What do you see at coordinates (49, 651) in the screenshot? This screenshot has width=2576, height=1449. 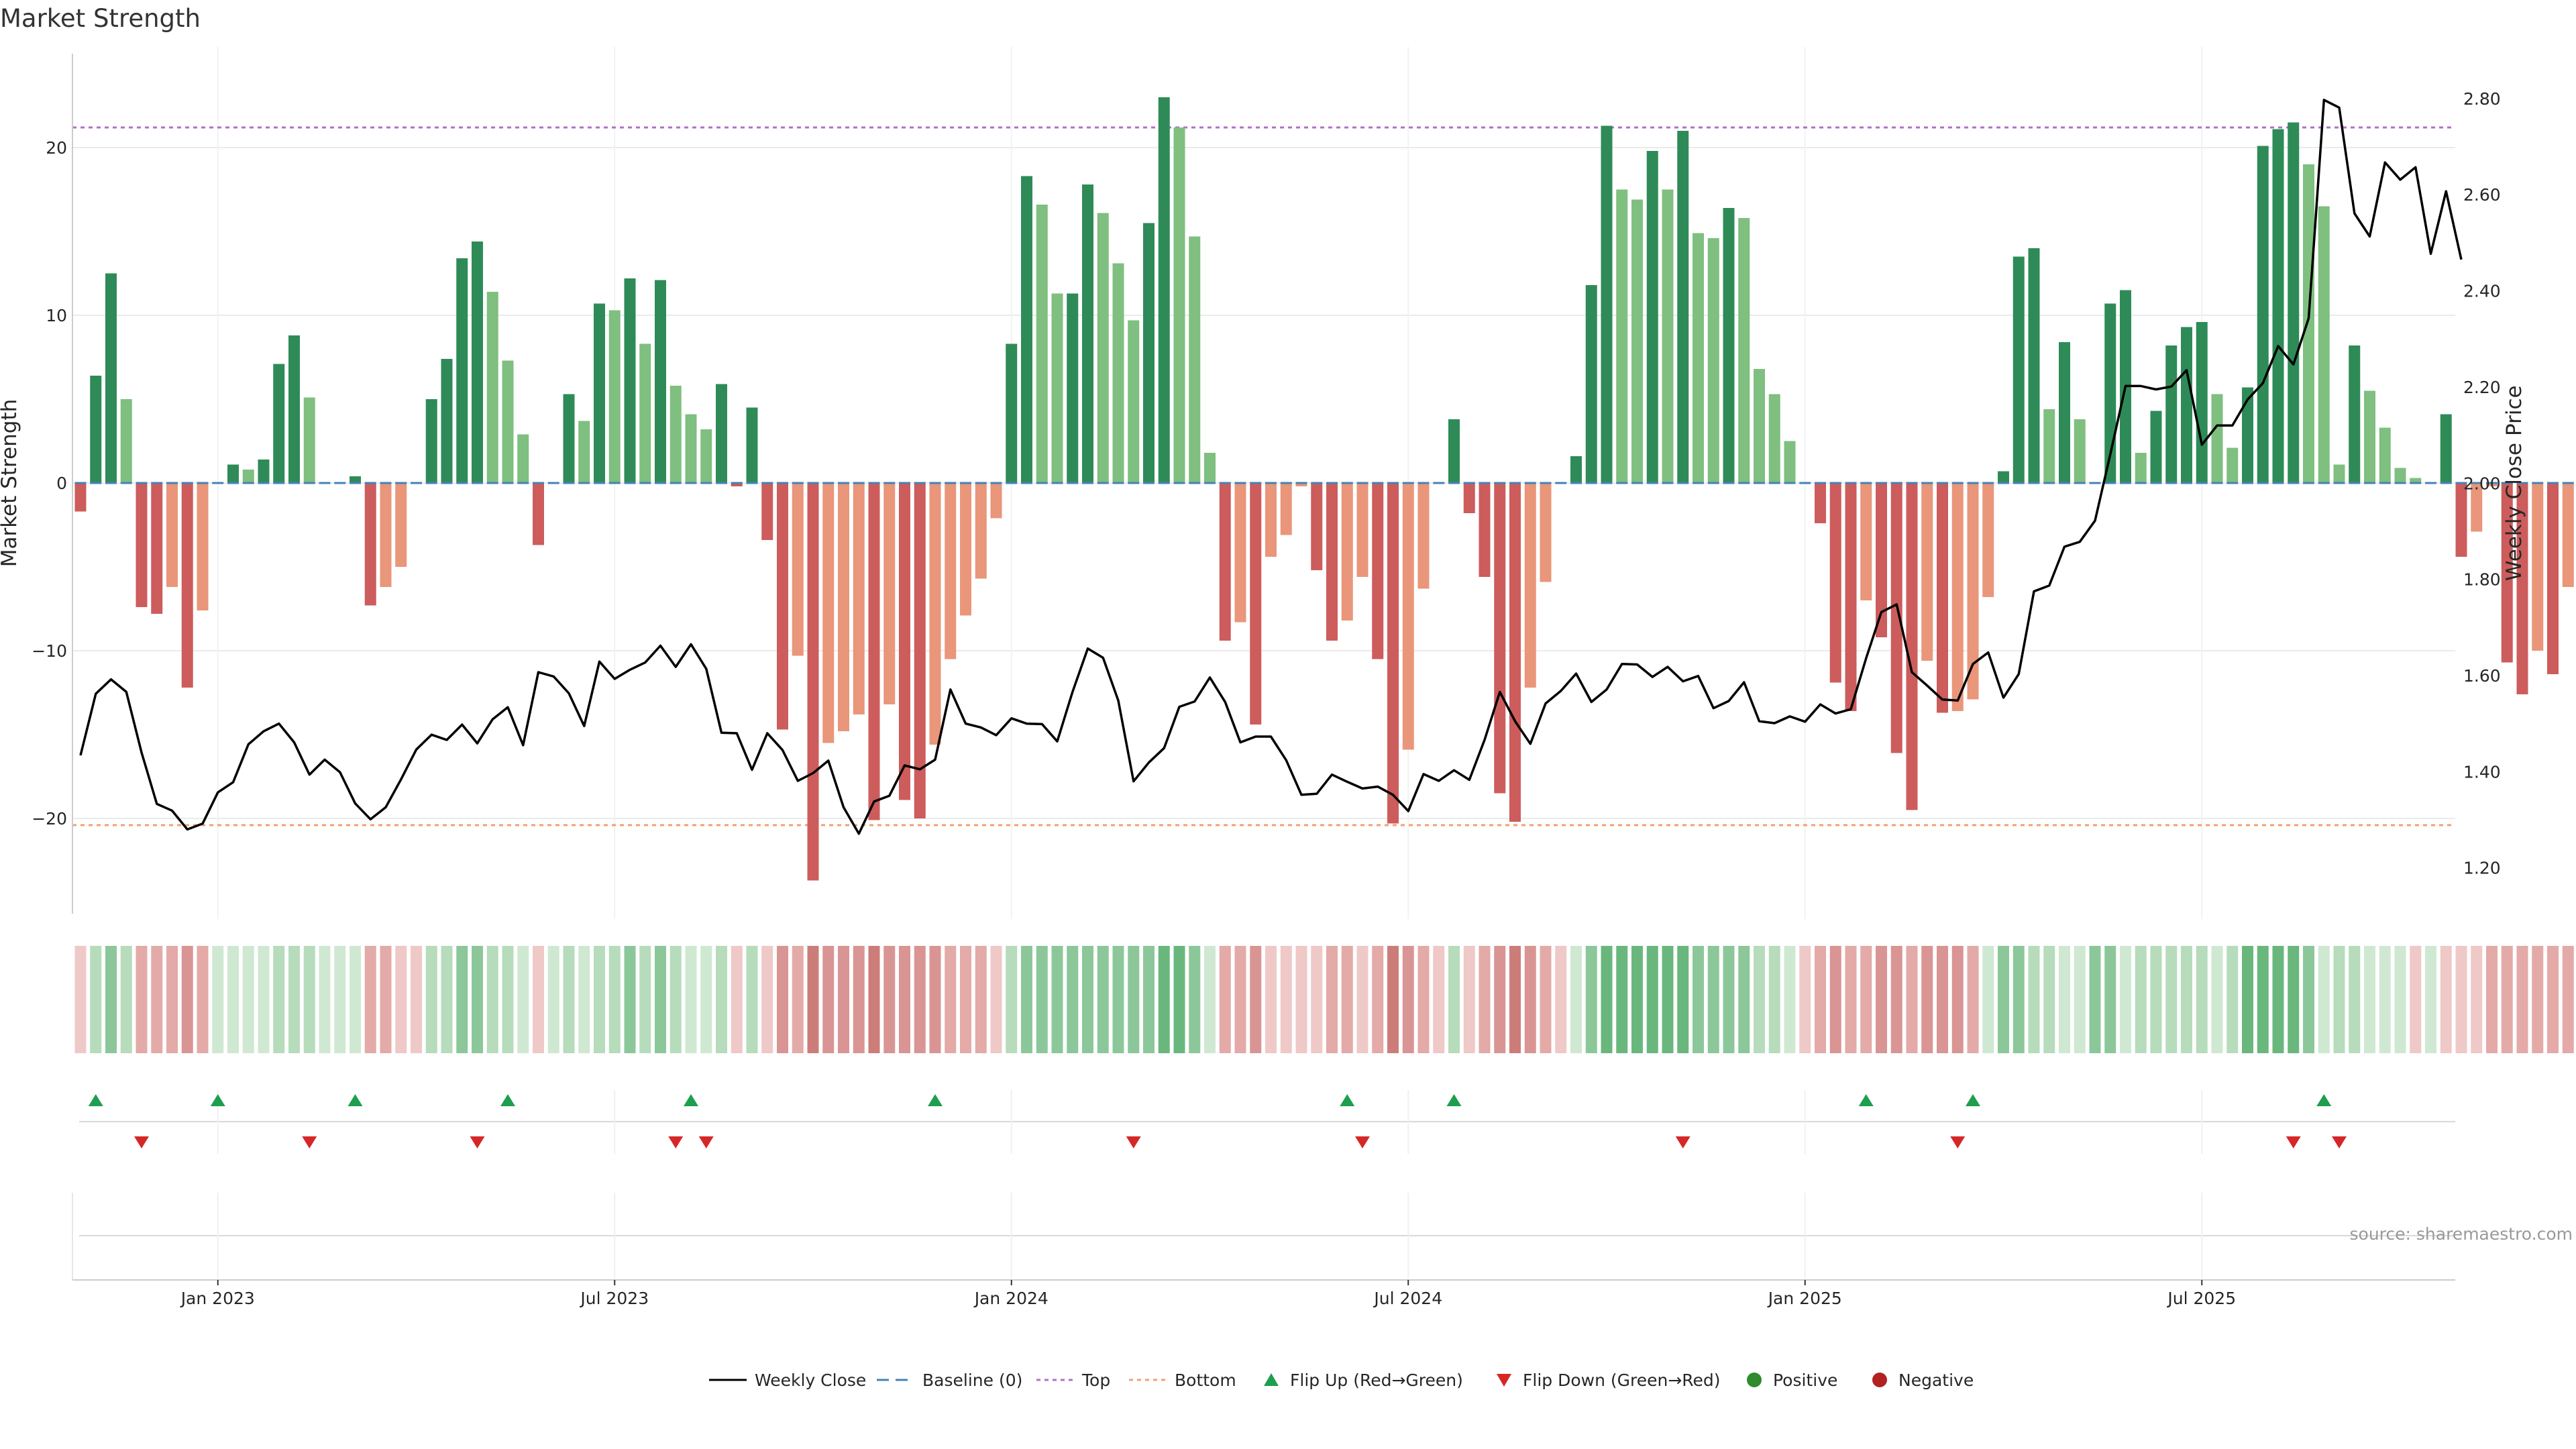 I see `y-tick-label: −10` at bounding box center [49, 651].